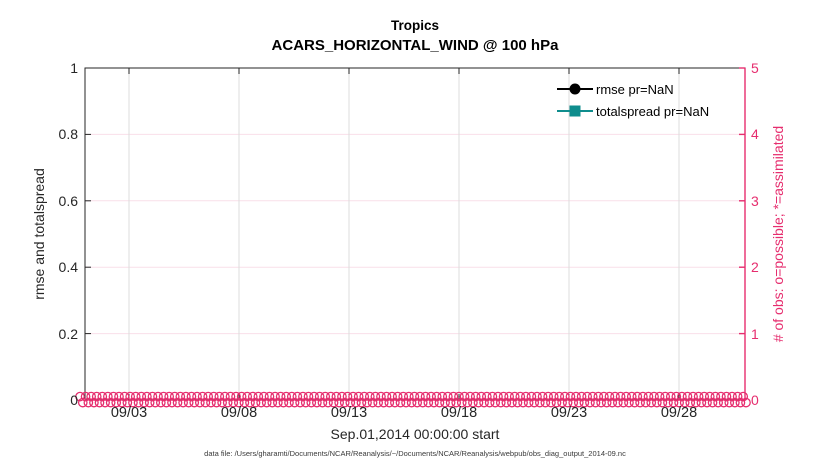 This screenshot has width=830, height=470. What do you see at coordinates (68, 200) in the screenshot?
I see `left-y-tick-label: 0.6` at bounding box center [68, 200].